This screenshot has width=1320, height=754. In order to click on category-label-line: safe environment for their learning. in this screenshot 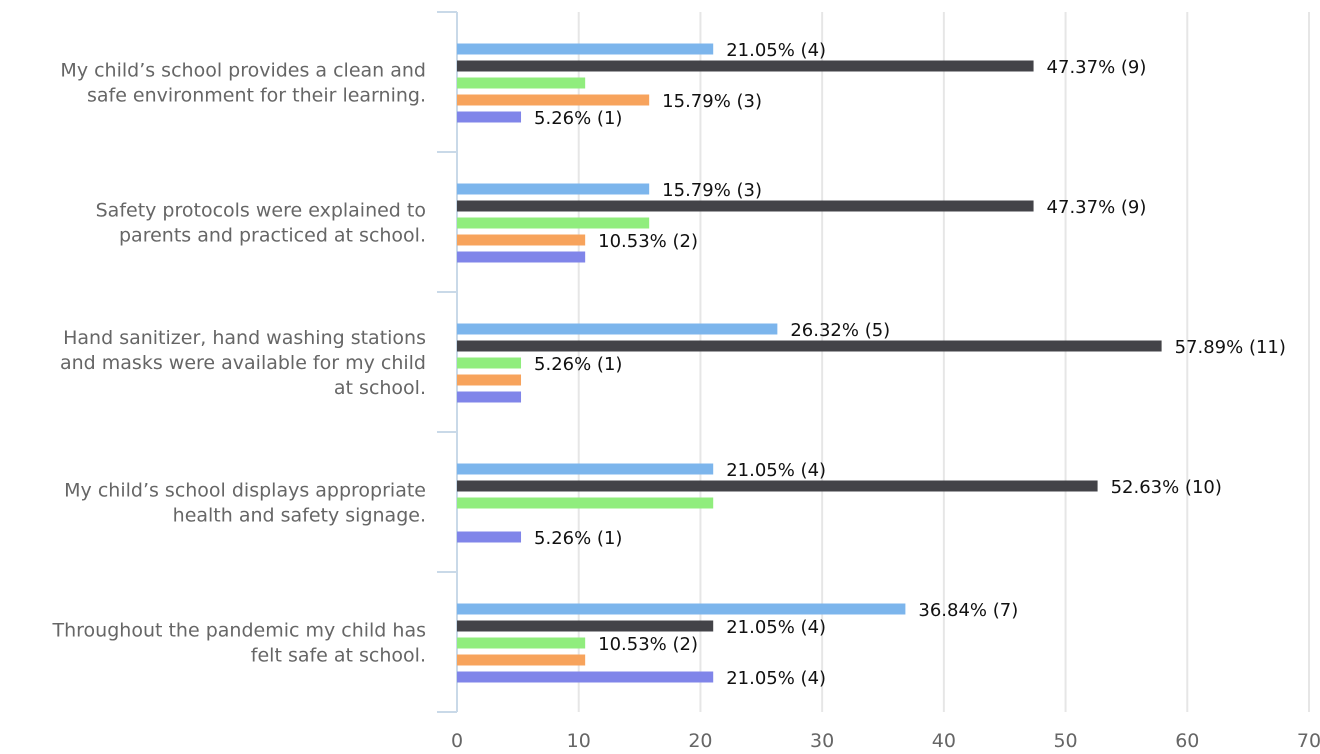, I will do `click(256, 96)`.